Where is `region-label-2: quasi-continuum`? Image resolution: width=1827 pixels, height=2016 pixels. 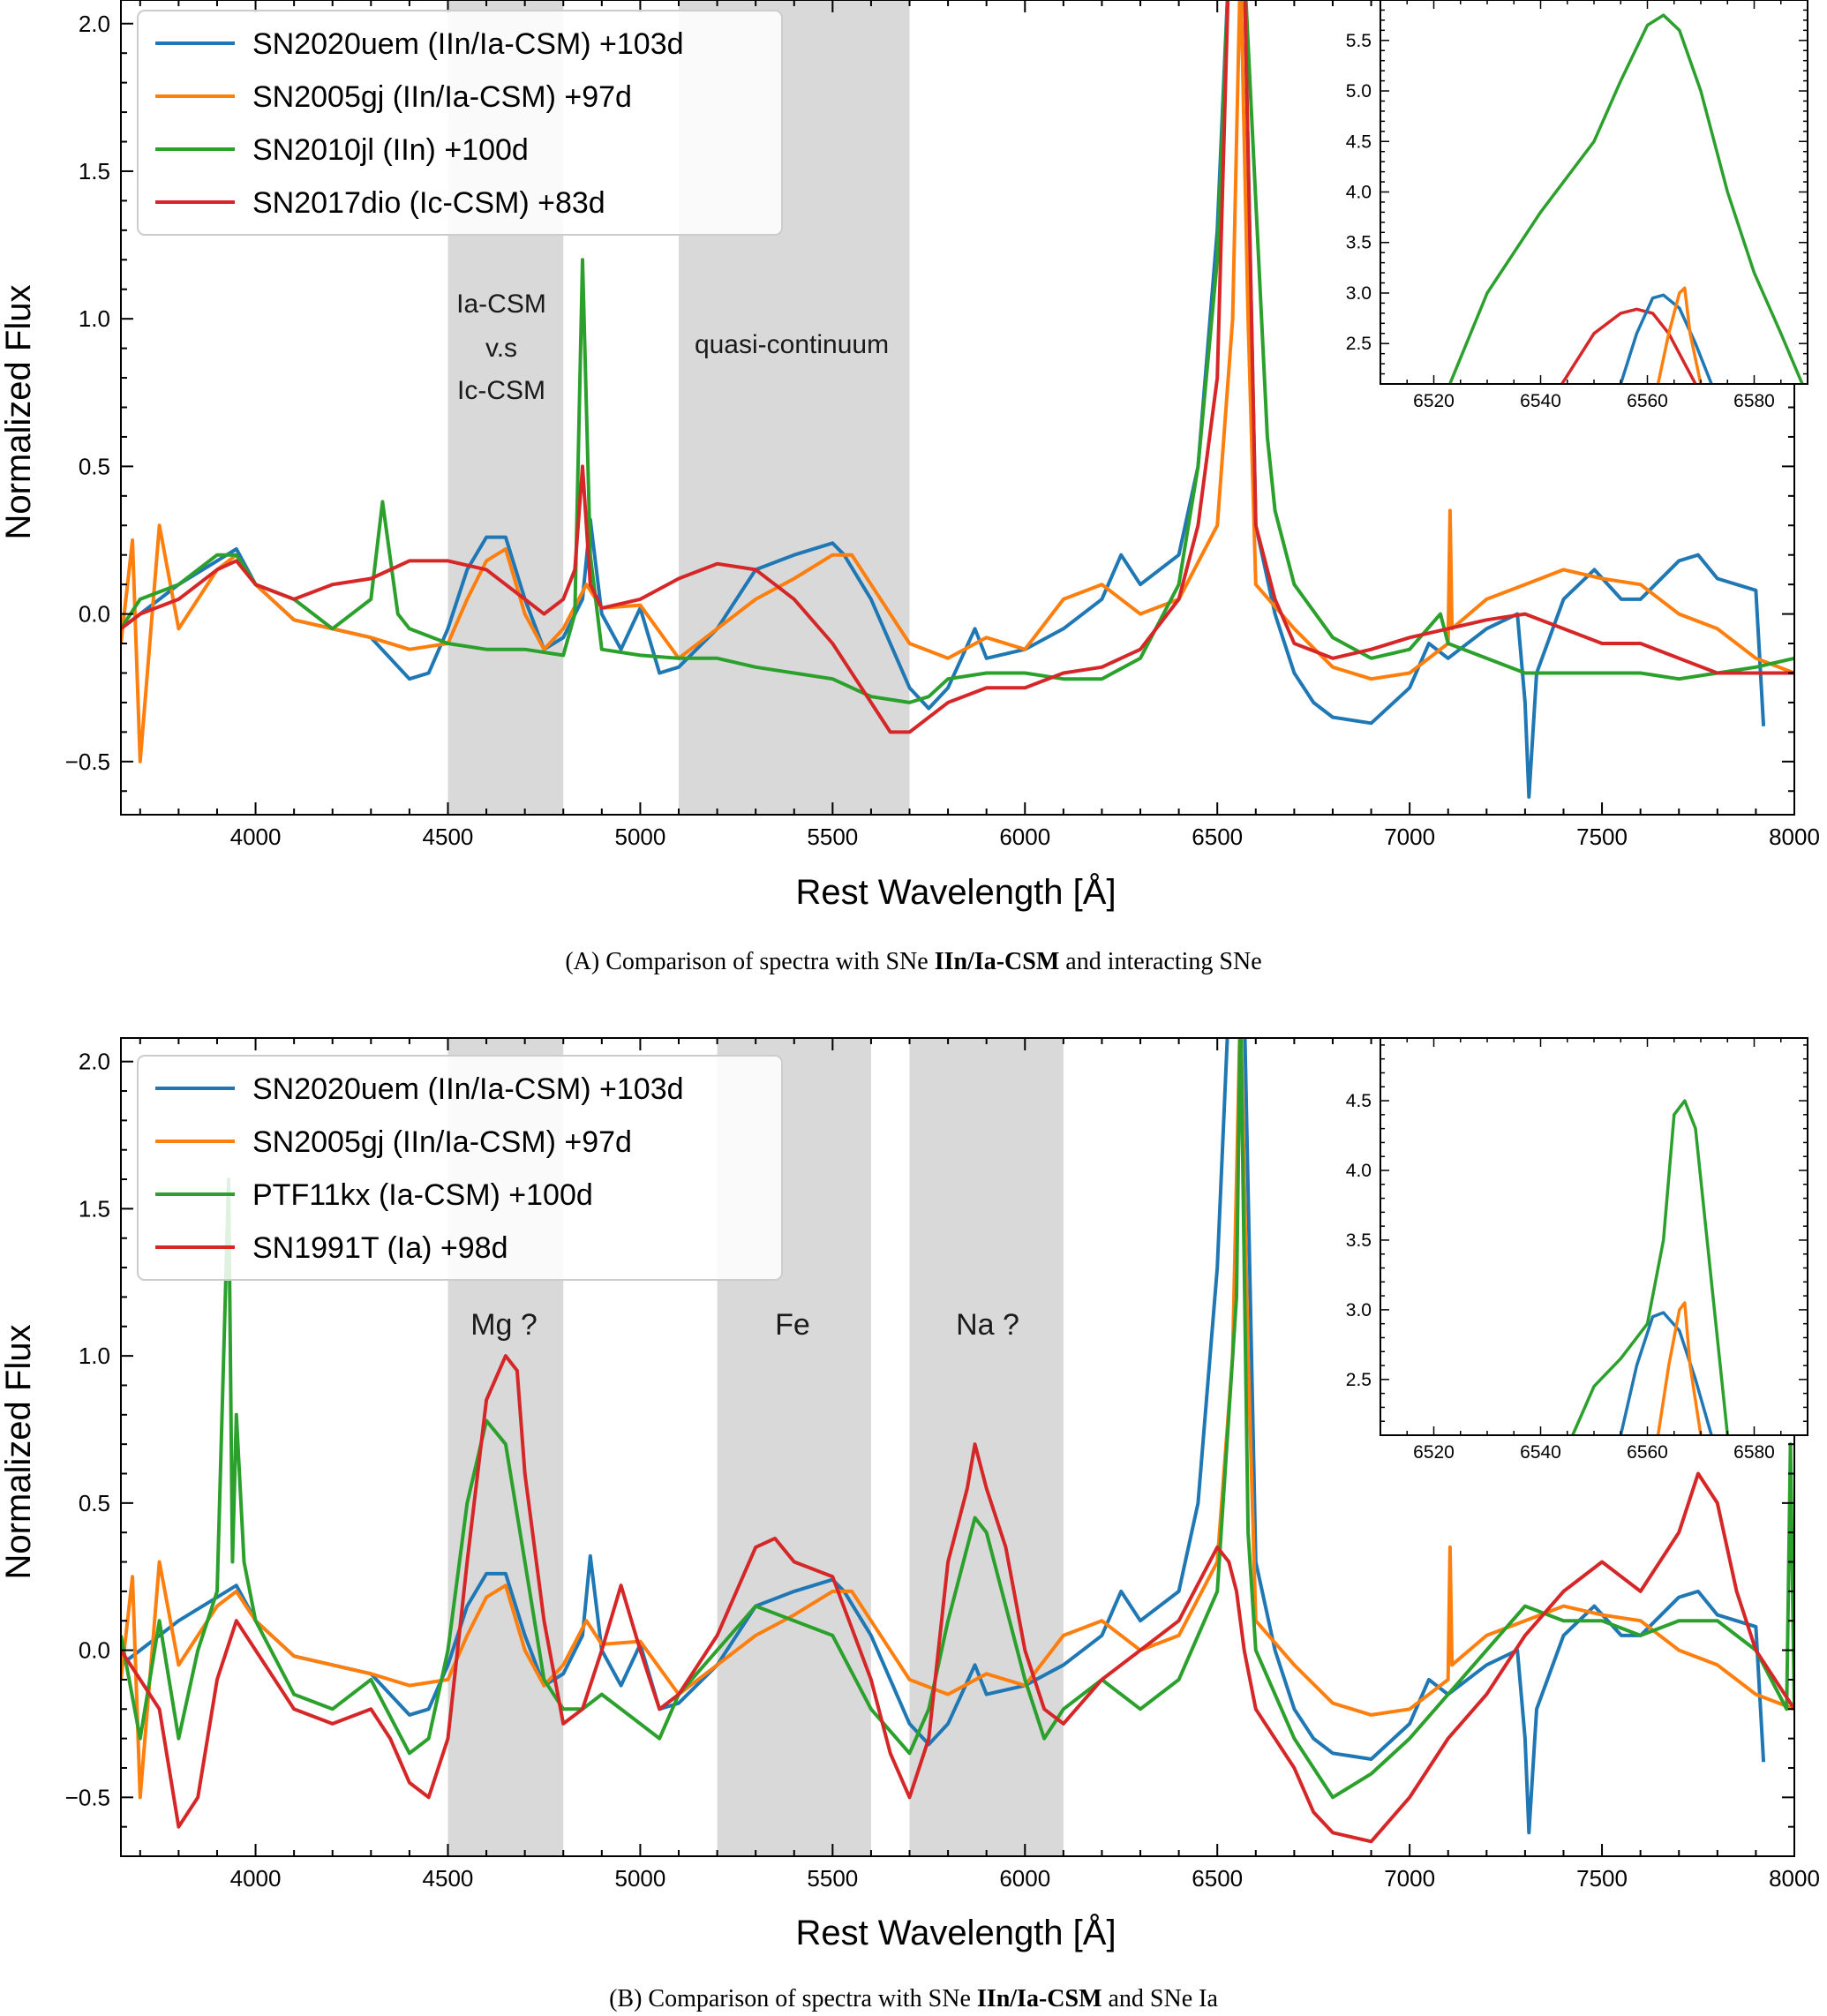 region-label-2: quasi-continuum is located at coordinates (792, 344).